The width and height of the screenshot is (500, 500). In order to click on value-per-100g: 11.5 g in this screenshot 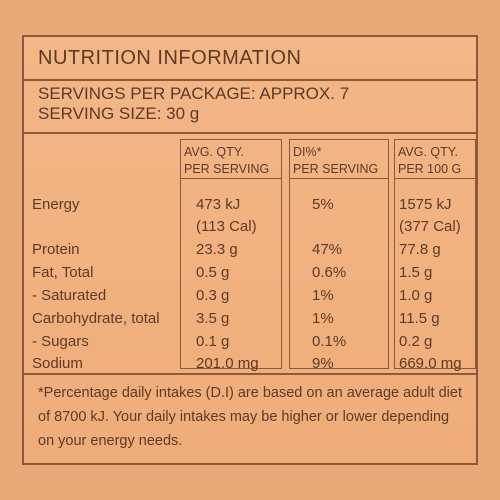, I will do `click(419, 318)`.